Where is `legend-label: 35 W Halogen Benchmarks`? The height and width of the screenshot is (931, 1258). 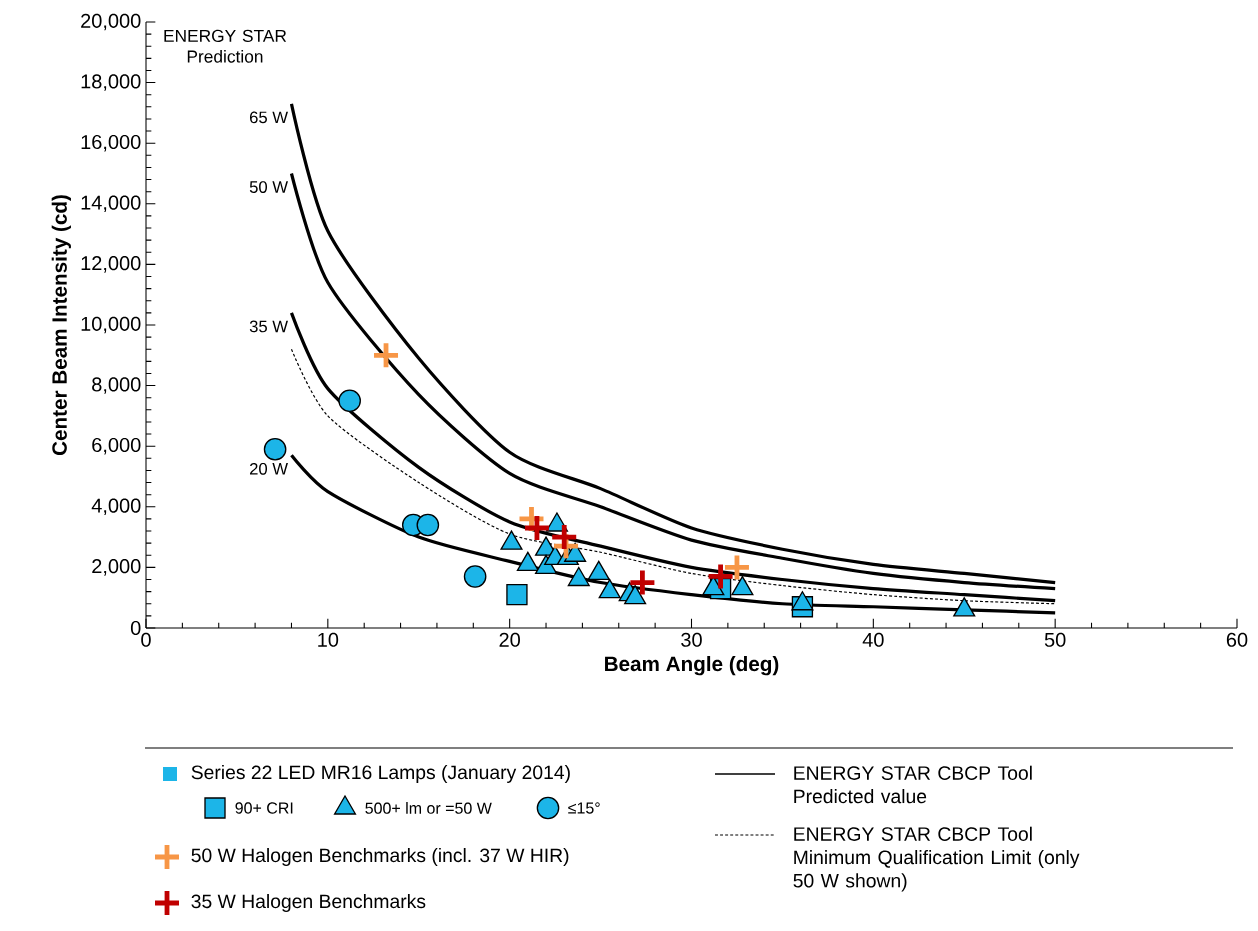 legend-label: 35 W Halogen Benchmarks is located at coordinates (308, 902).